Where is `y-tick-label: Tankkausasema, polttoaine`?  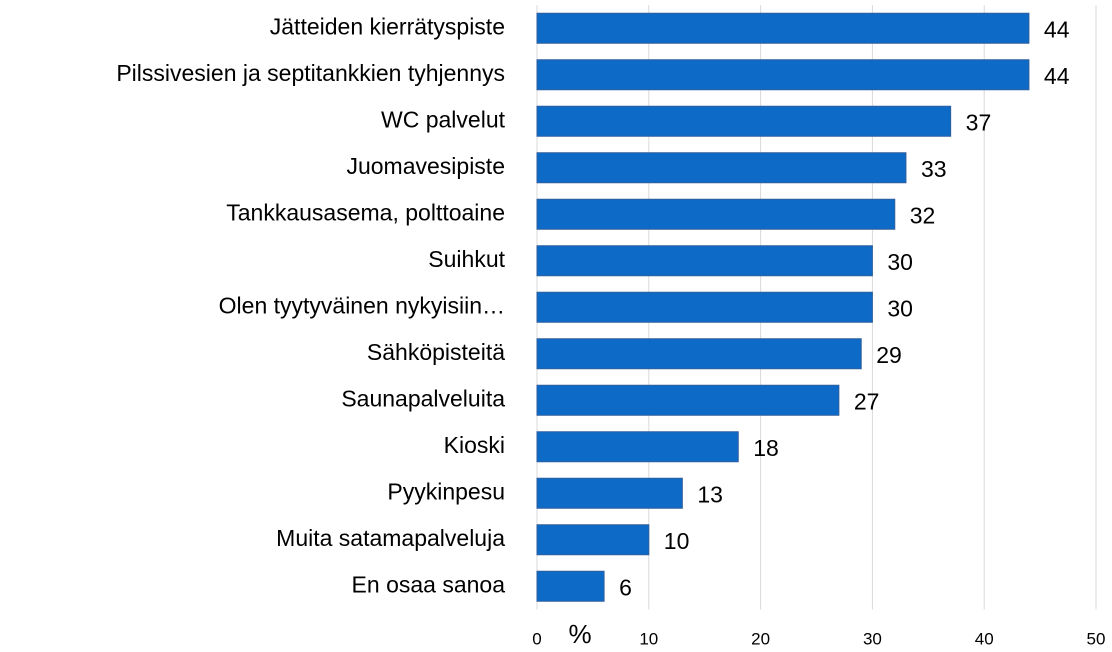
y-tick-label: Tankkausasema, polttoaine is located at coordinates (365, 212).